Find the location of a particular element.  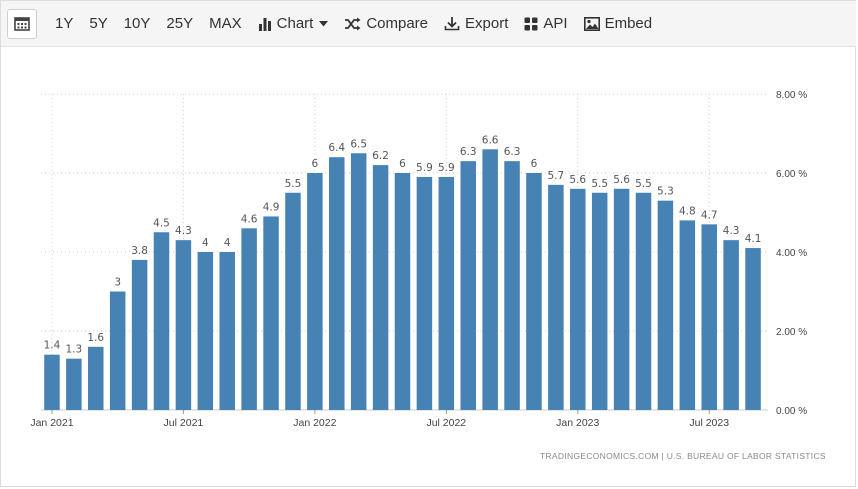

range-5y-label: 5Y is located at coordinates (98, 23).